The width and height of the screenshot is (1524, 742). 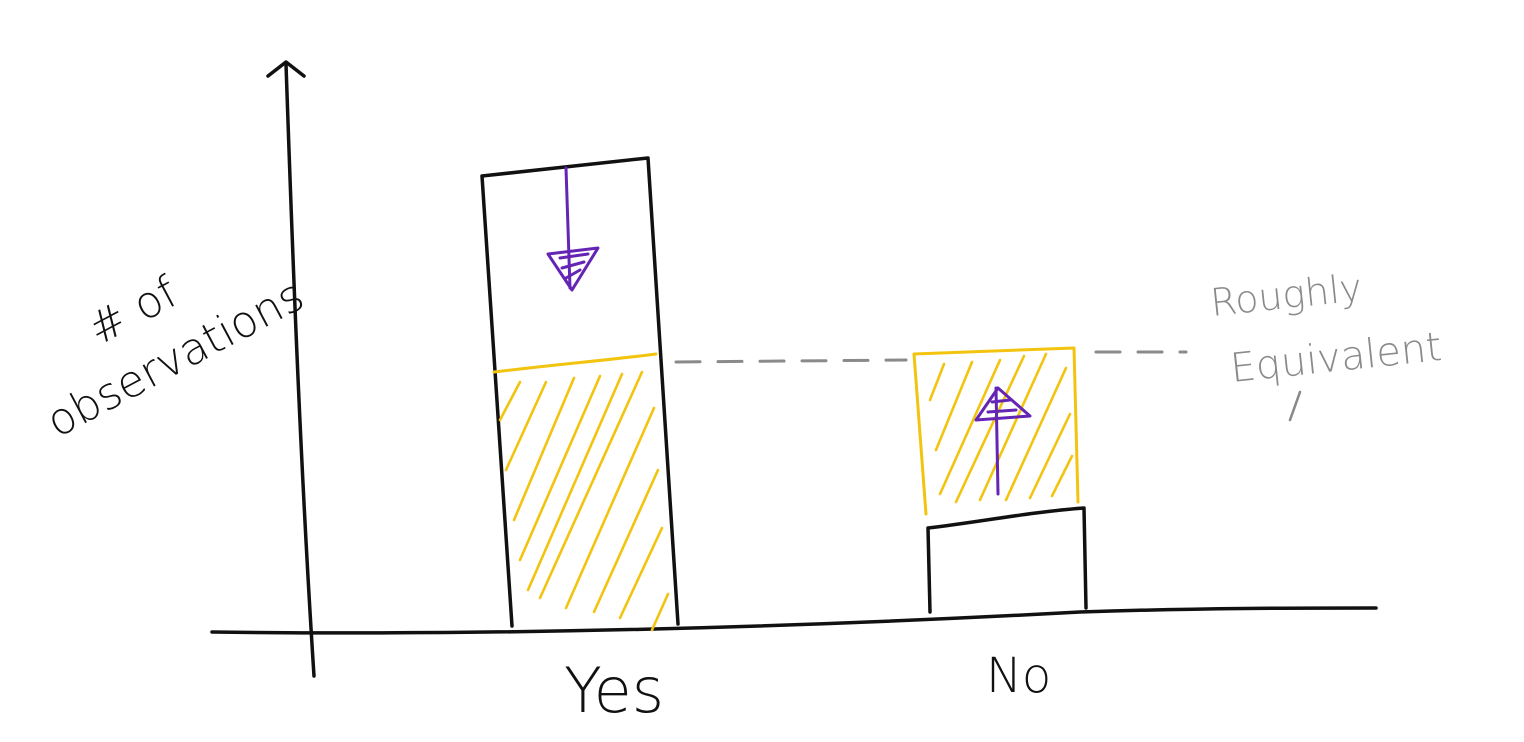 I want to click on bar-yes-yellow-portion, so click(x=581, y=492).